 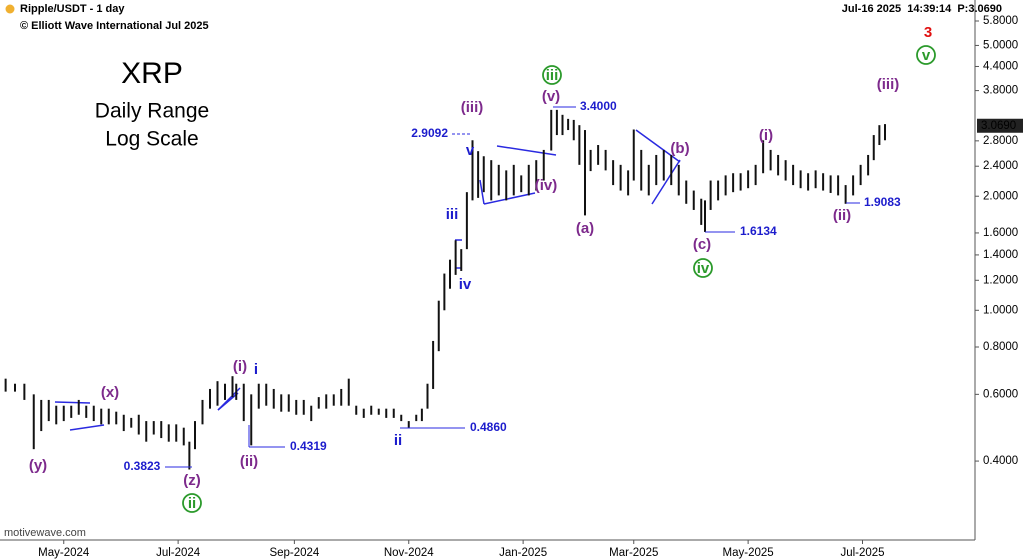 I want to click on wave-label: 3, so click(x=928, y=32).